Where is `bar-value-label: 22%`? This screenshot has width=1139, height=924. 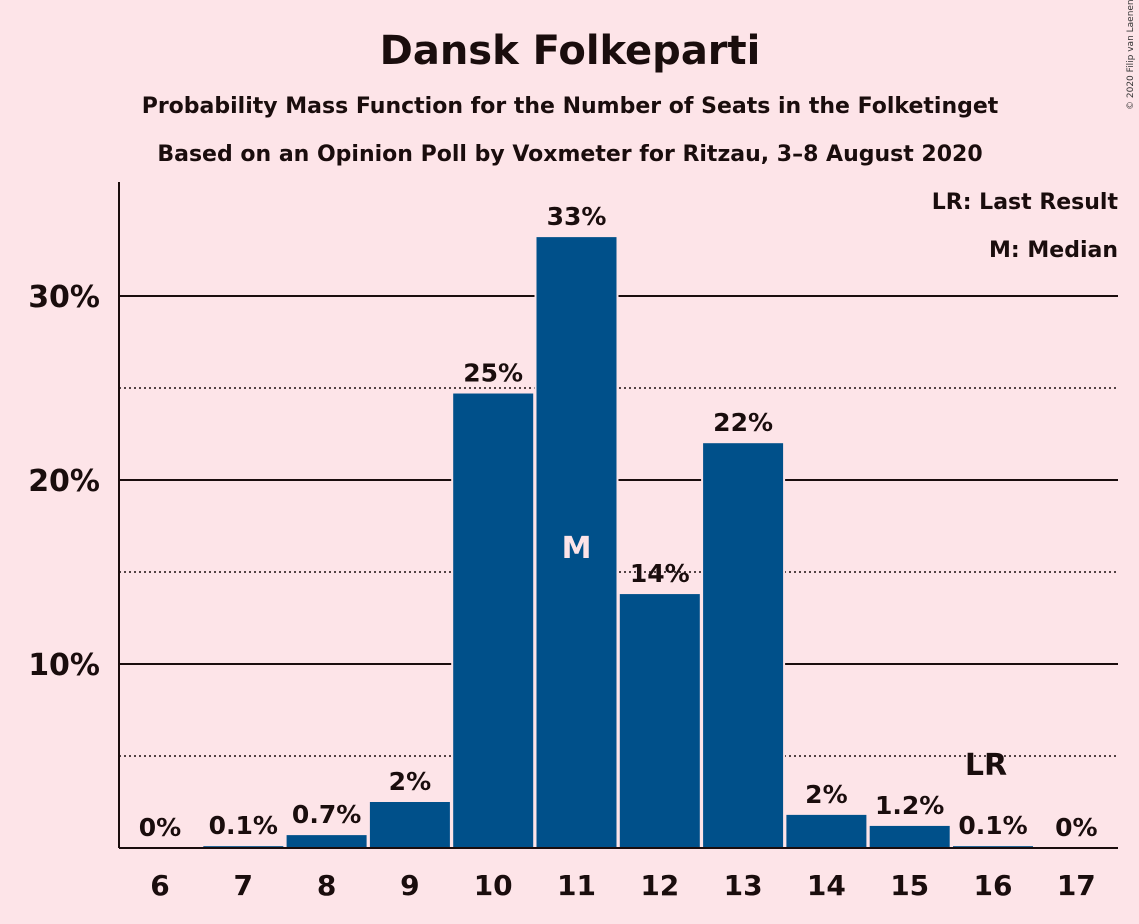 bar-value-label: 22% is located at coordinates (743, 422).